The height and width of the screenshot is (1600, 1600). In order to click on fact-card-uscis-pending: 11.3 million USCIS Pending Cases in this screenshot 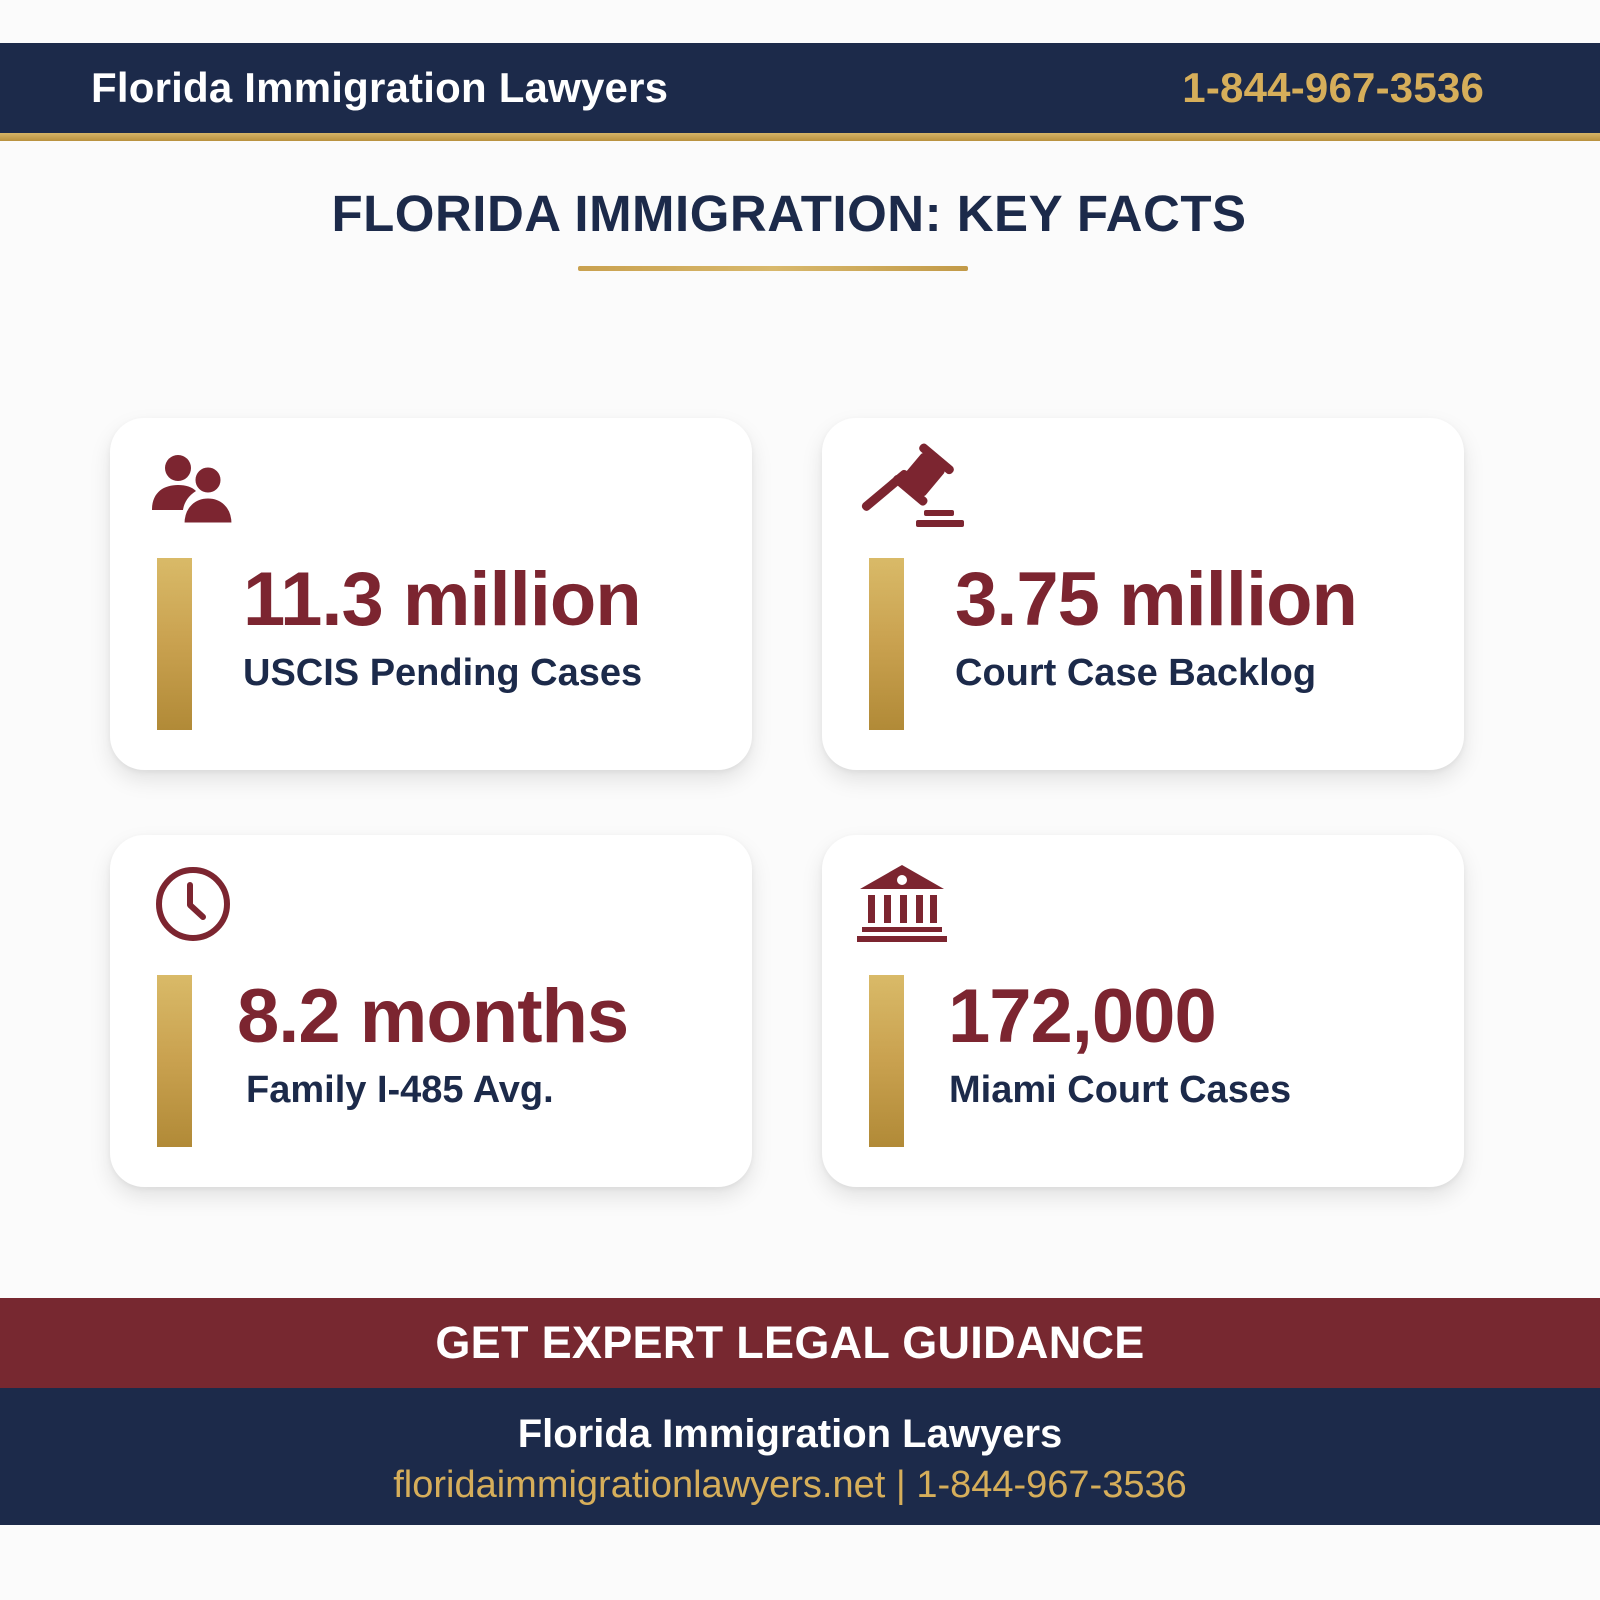, I will do `click(431, 594)`.